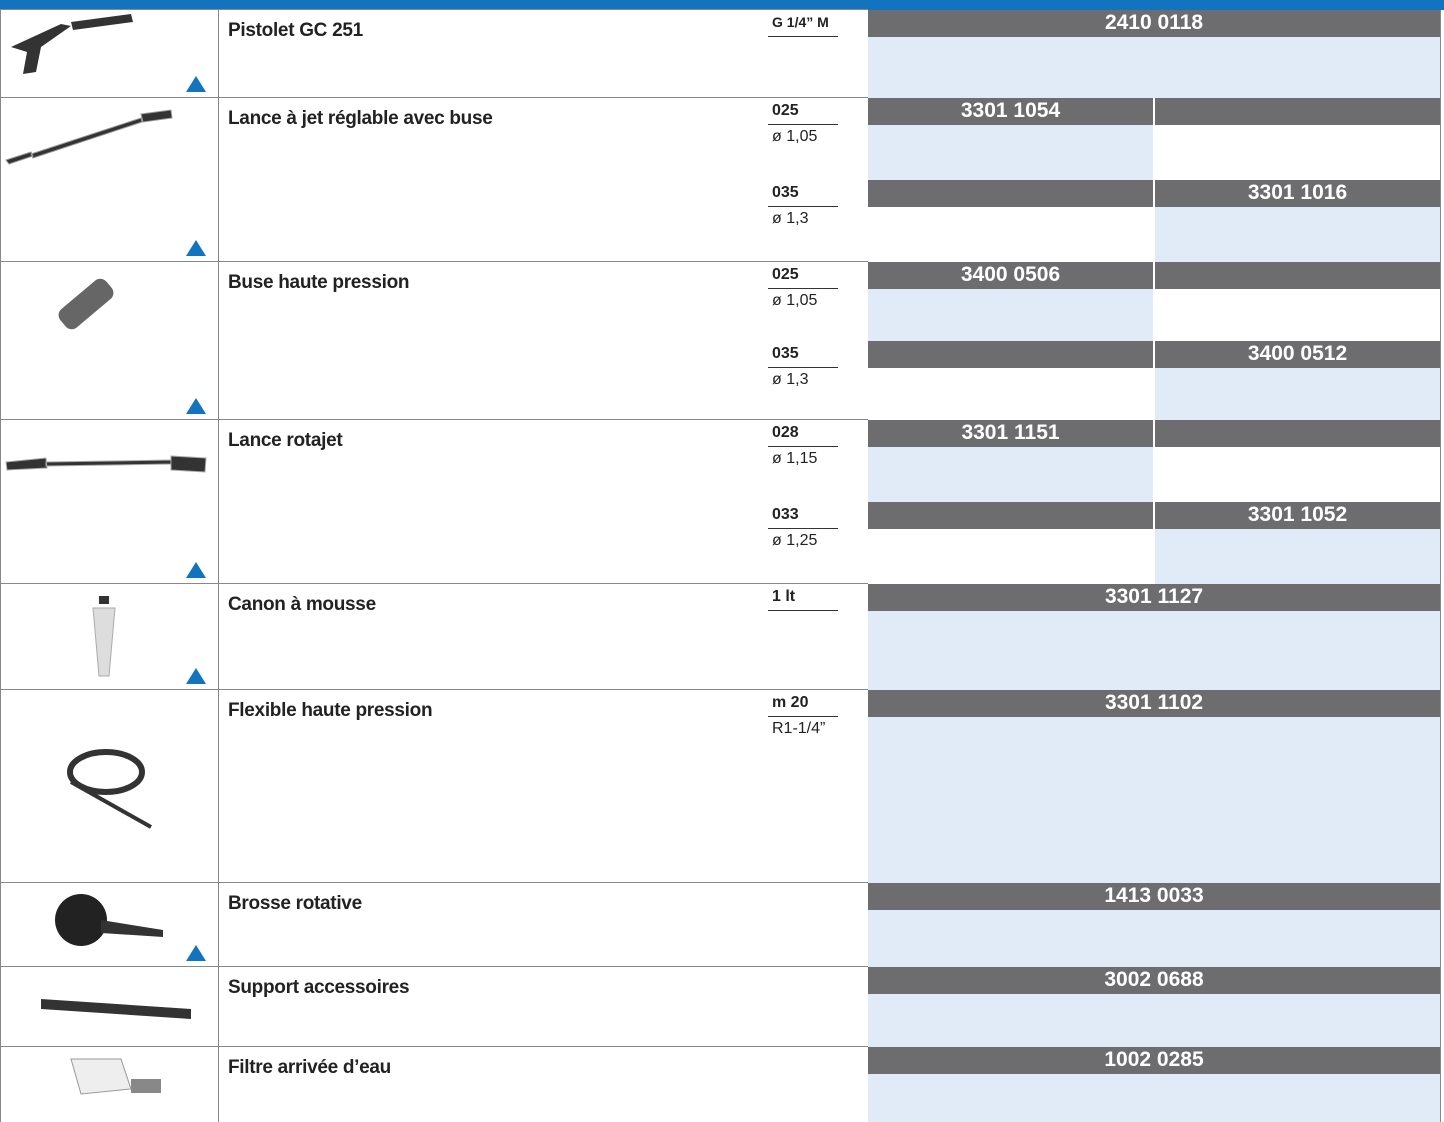 Image resolution: width=1444 pixels, height=1122 pixels. I want to click on code: 3301 1054, so click(1010, 110).